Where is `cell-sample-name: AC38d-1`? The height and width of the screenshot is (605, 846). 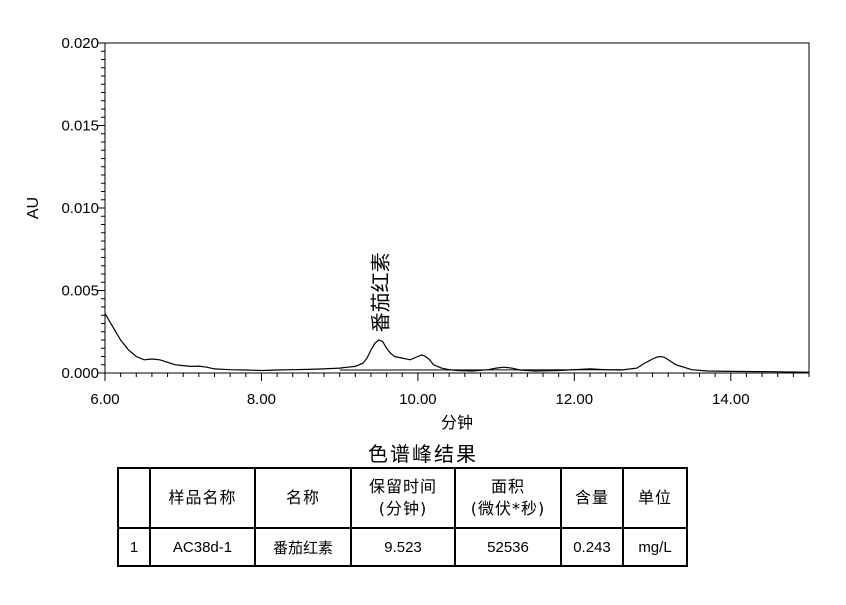 cell-sample-name: AC38d-1 is located at coordinates (202, 547).